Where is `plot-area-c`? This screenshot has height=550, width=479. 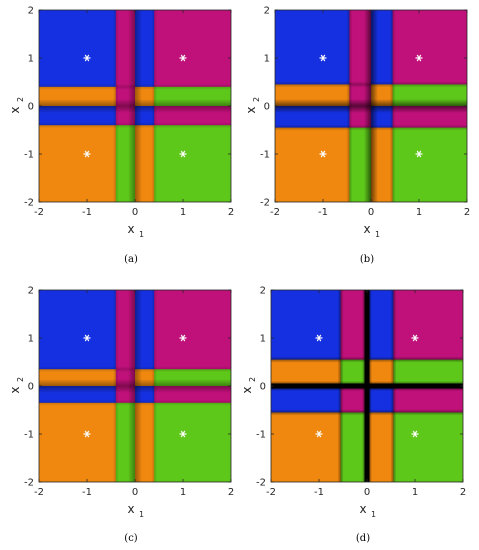
plot-area-c is located at coordinates (135, 386).